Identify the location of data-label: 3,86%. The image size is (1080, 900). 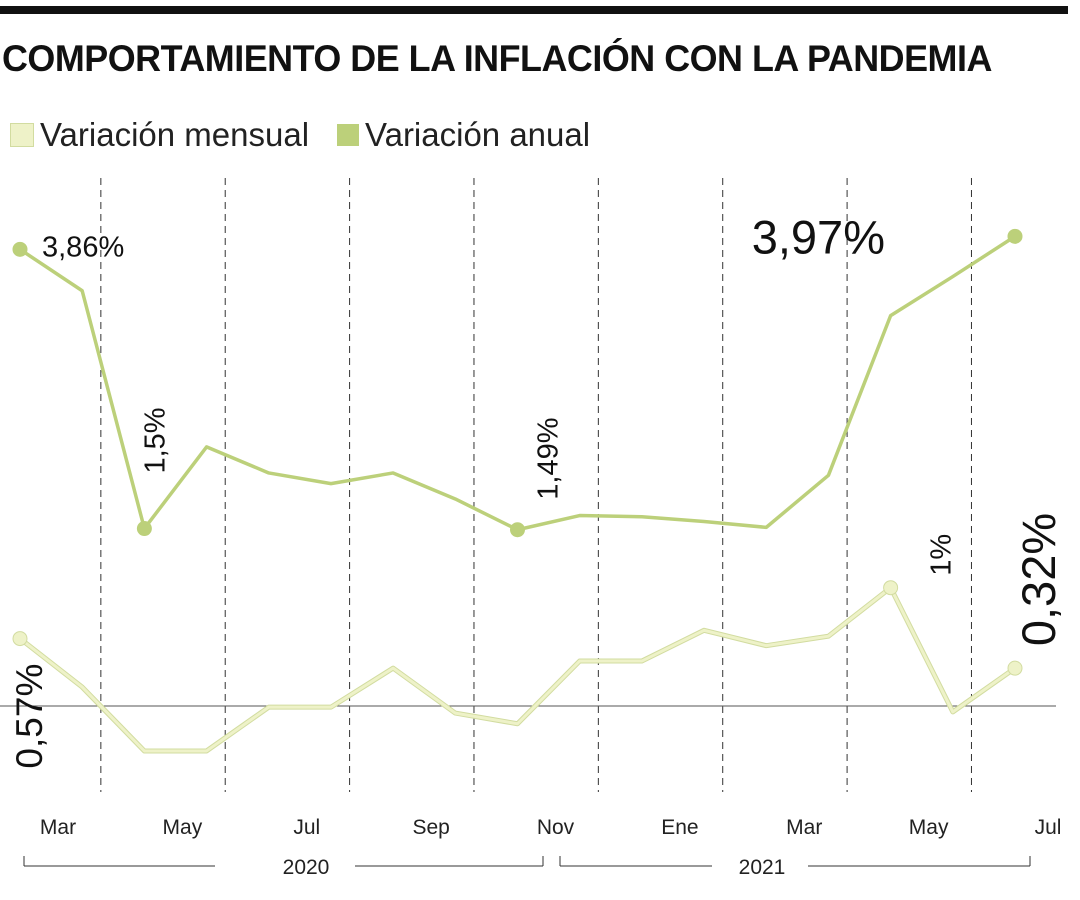
(83, 247).